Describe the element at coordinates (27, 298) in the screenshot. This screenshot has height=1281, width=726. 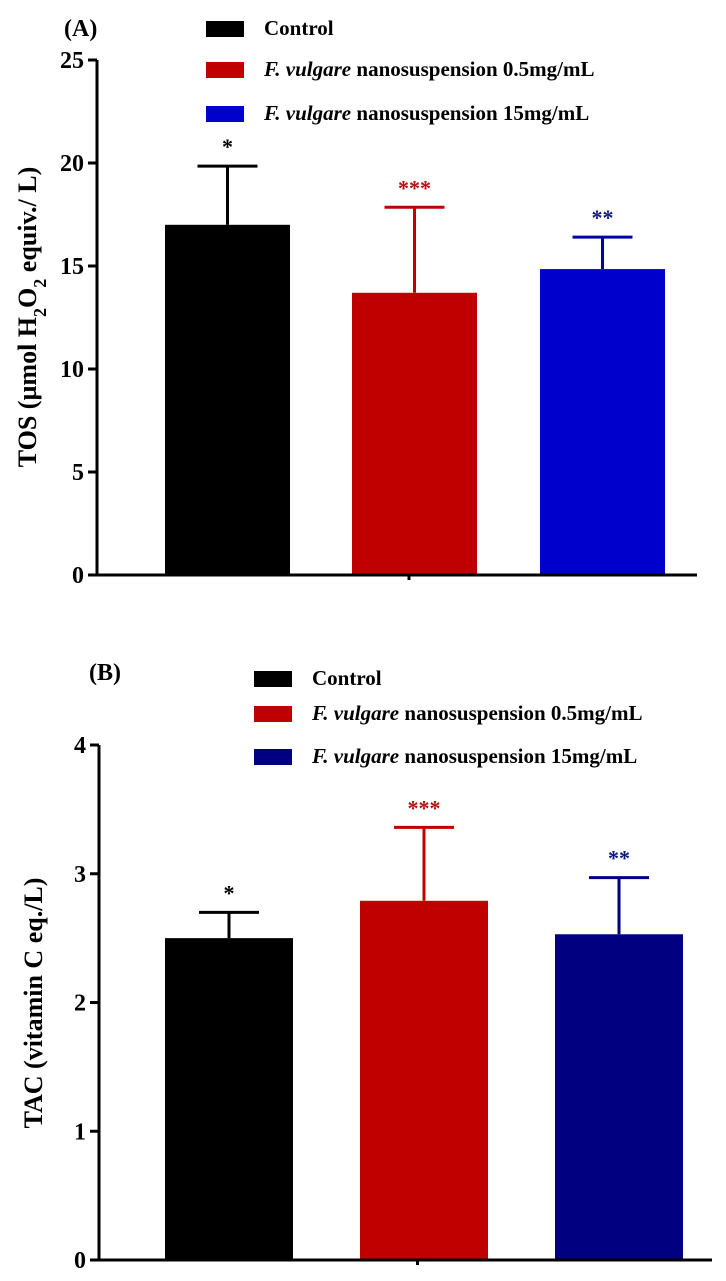
I see `y-axis-label-part: O` at that location.